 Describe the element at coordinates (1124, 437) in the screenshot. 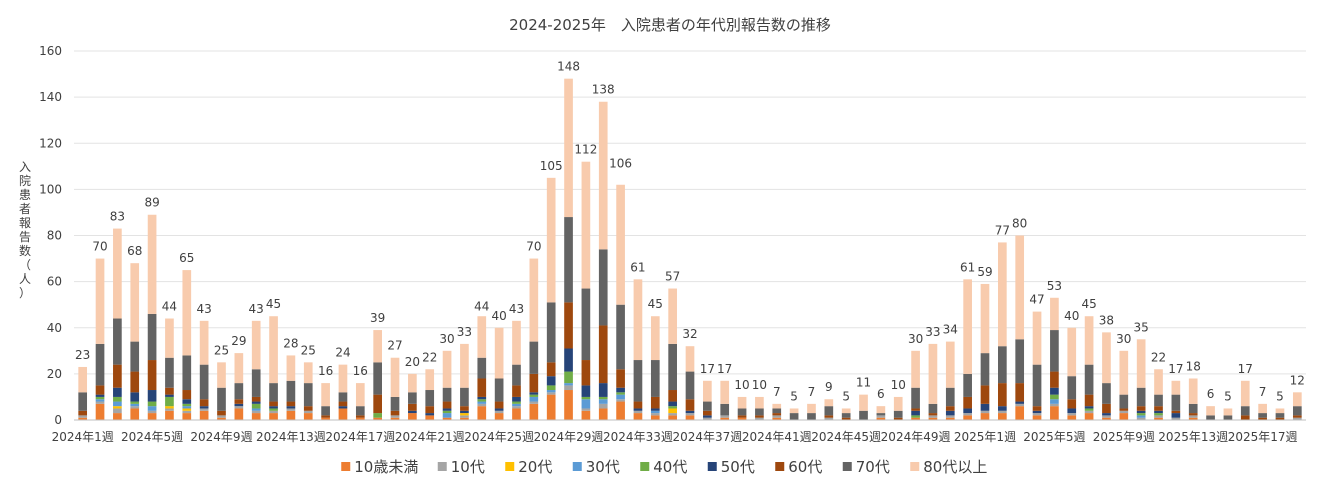

I see `x-tick-label: 2025年9週` at that location.